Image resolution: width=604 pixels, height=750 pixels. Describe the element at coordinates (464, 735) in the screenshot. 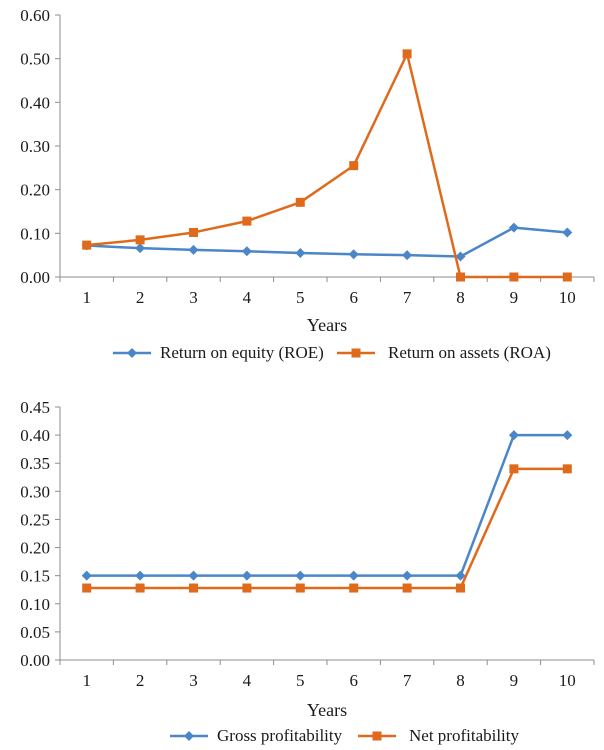

I see `legend-label-1: Net profitability` at that location.